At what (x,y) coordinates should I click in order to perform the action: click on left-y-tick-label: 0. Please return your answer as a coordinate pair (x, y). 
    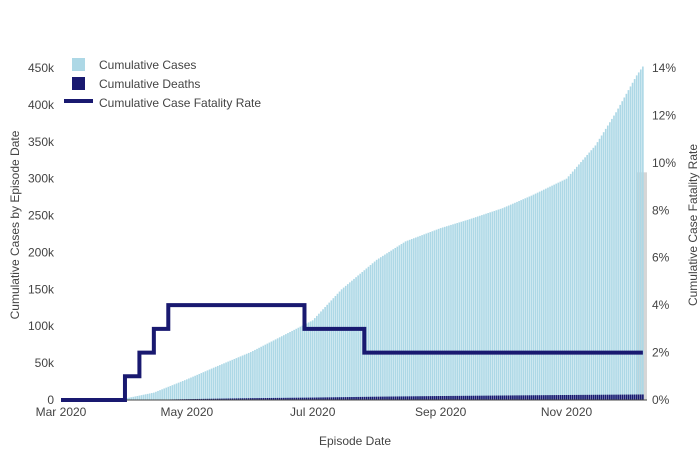
    Looking at the image, I should click on (50, 400).